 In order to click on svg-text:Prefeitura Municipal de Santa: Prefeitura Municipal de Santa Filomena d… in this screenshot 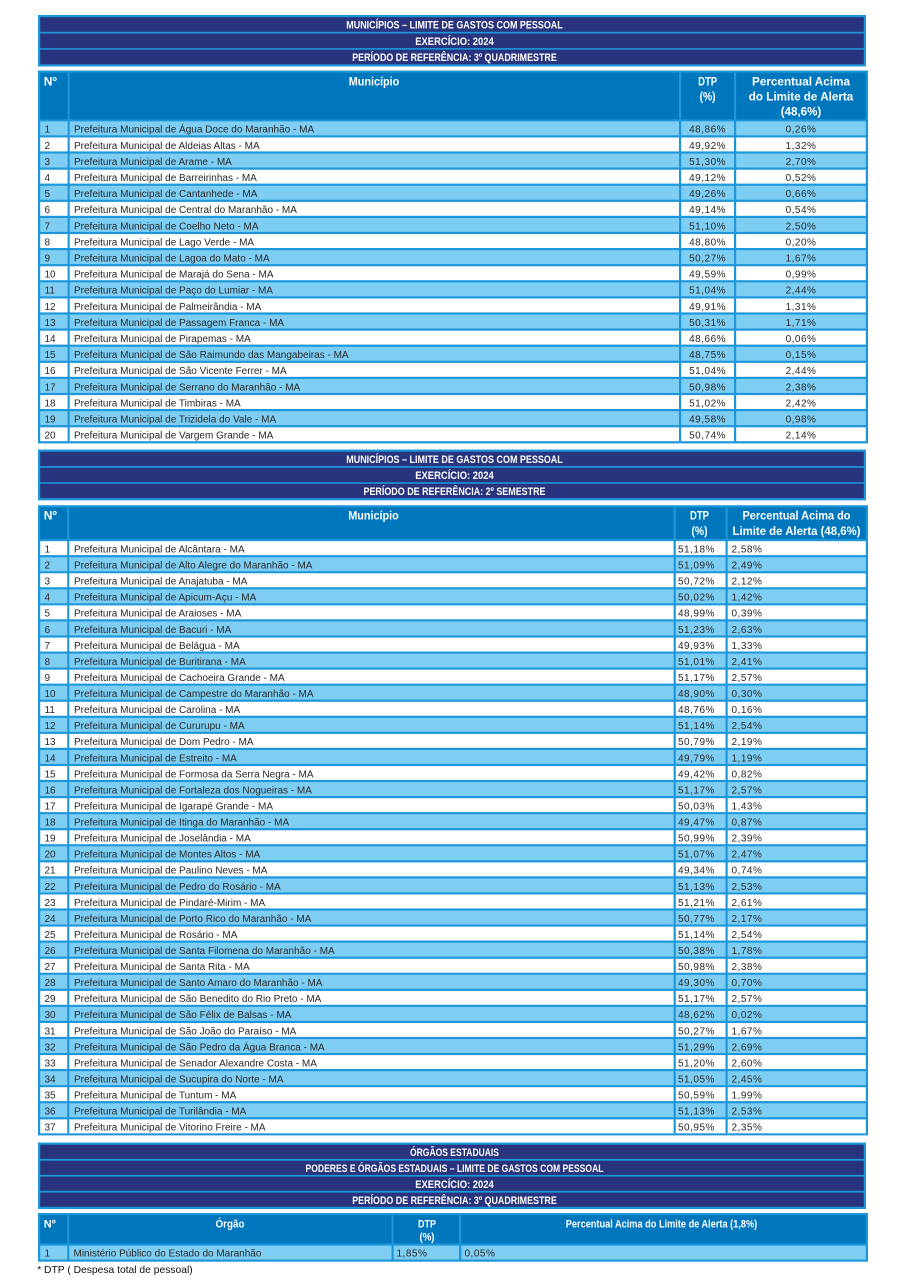, I will do `click(204, 951)`.